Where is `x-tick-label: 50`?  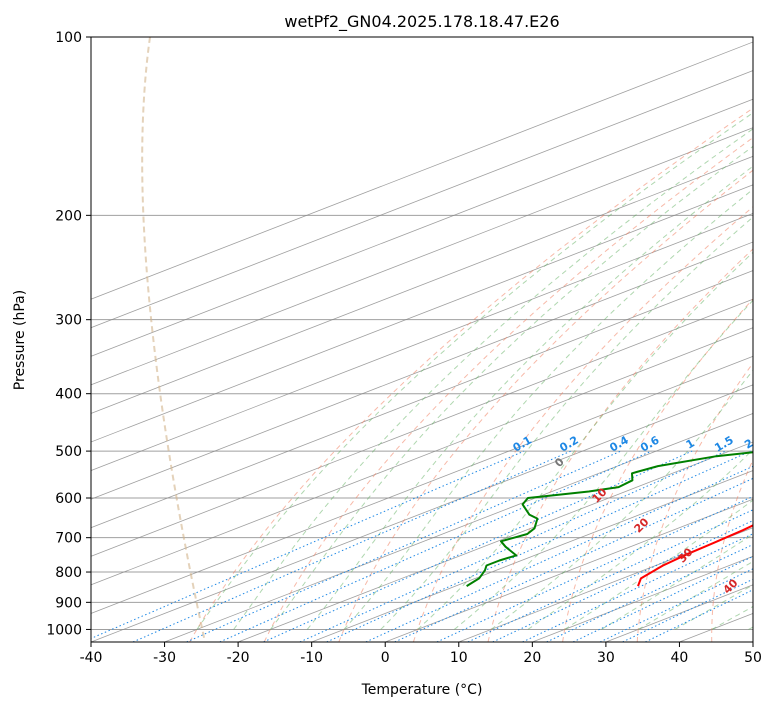
x-tick-label: 50 is located at coordinates (753, 658).